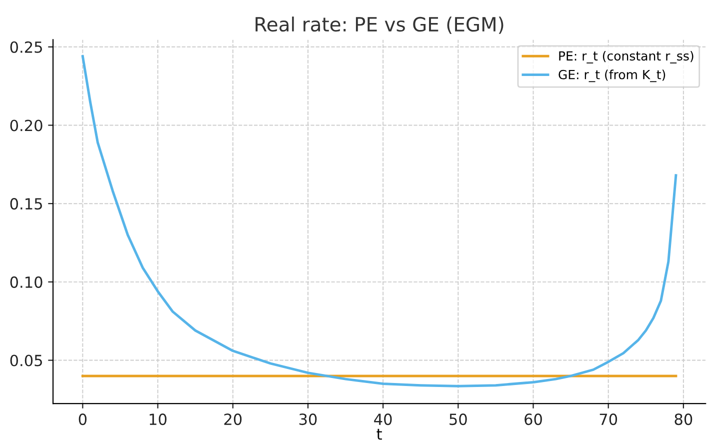 Image resolution: width=707 pixels, height=441 pixels. I want to click on x-tick-label: 40, so click(383, 420).